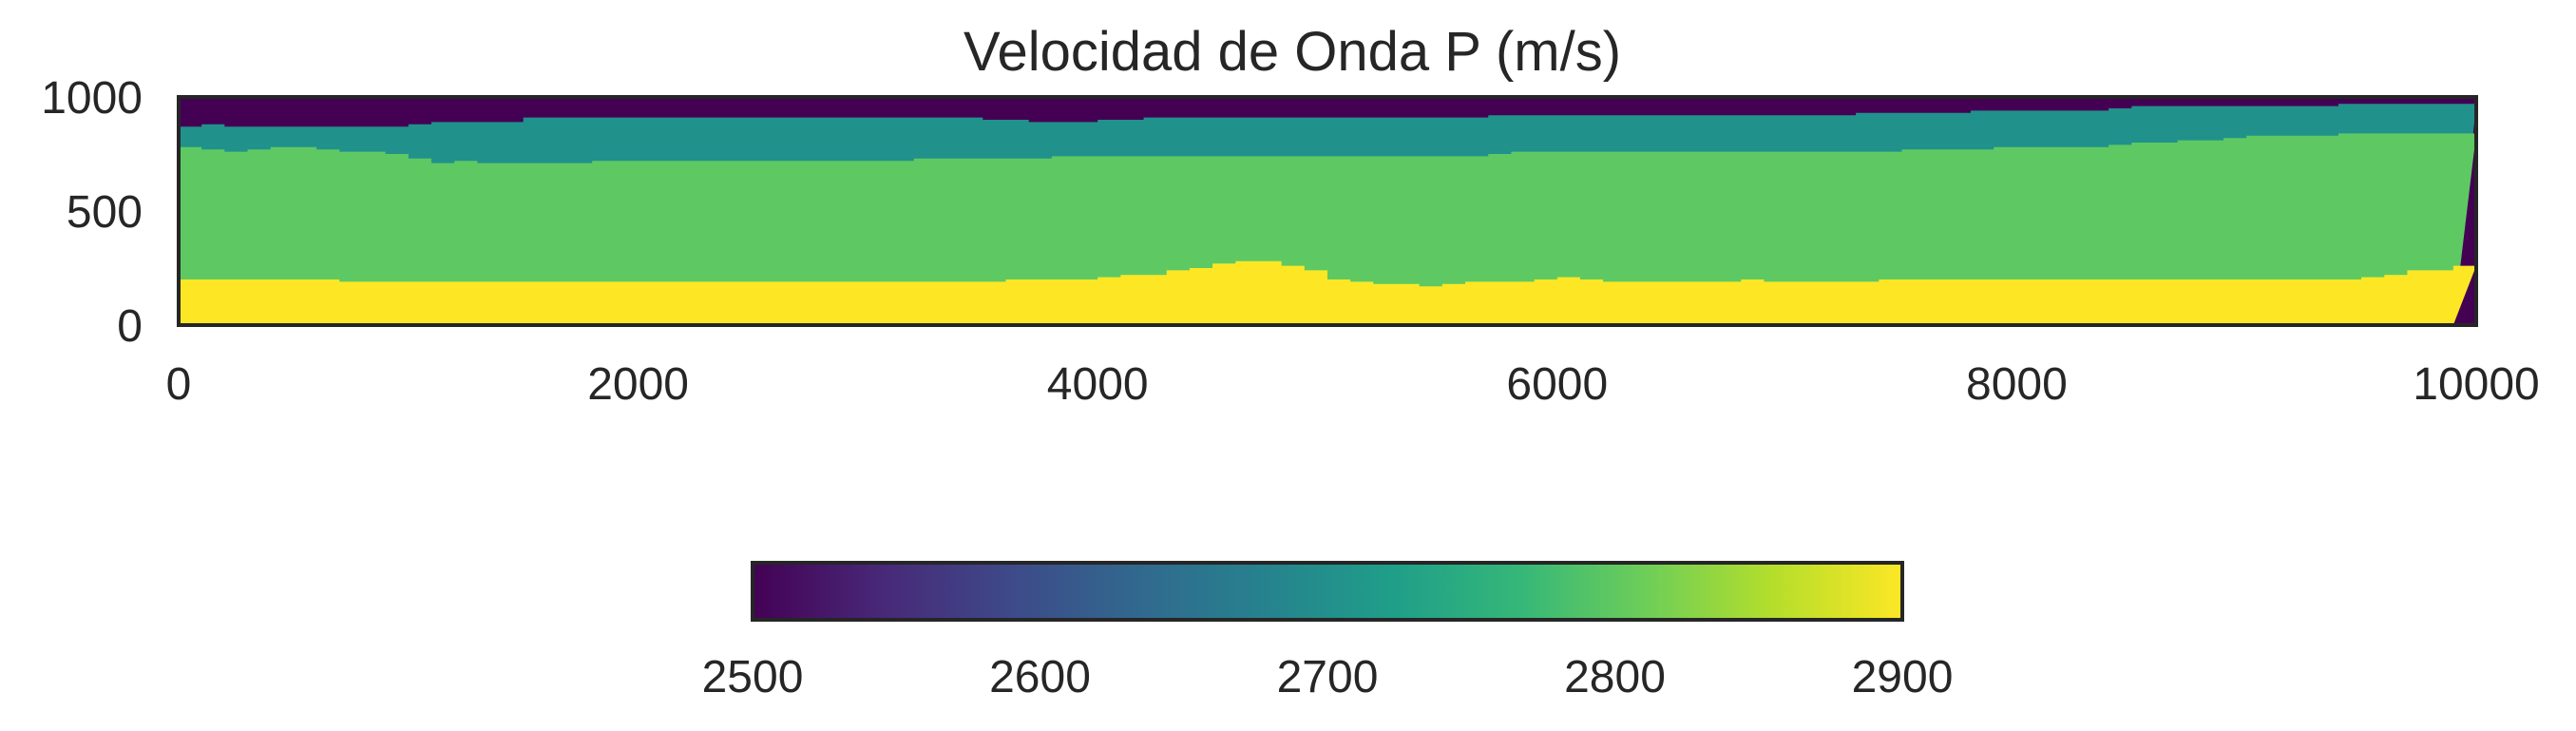  Describe the element at coordinates (753, 677) in the screenshot. I see `colorbar-tick-label: 2500` at that location.